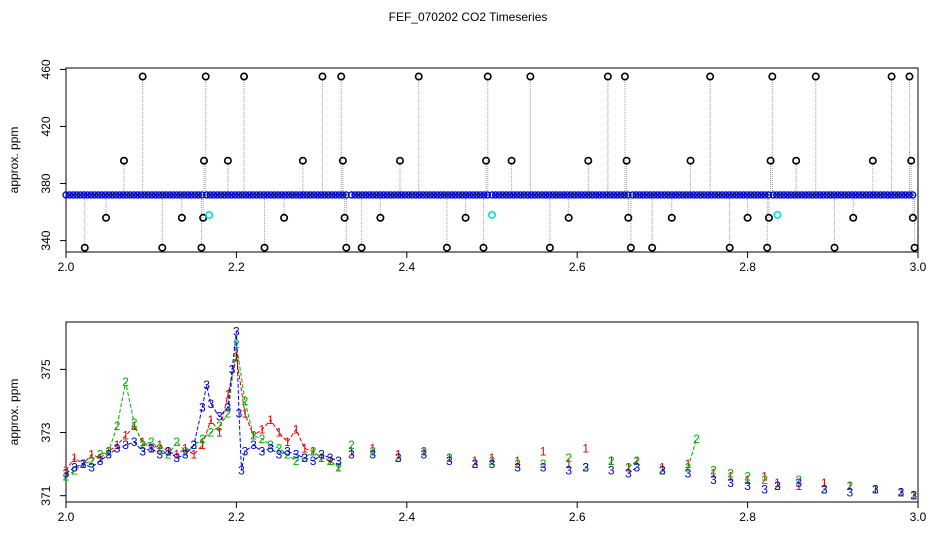 The height and width of the screenshot is (540, 936). What do you see at coordinates (14, 412) in the screenshot?
I see `y-axis-label-bottom: approx. ppm` at bounding box center [14, 412].